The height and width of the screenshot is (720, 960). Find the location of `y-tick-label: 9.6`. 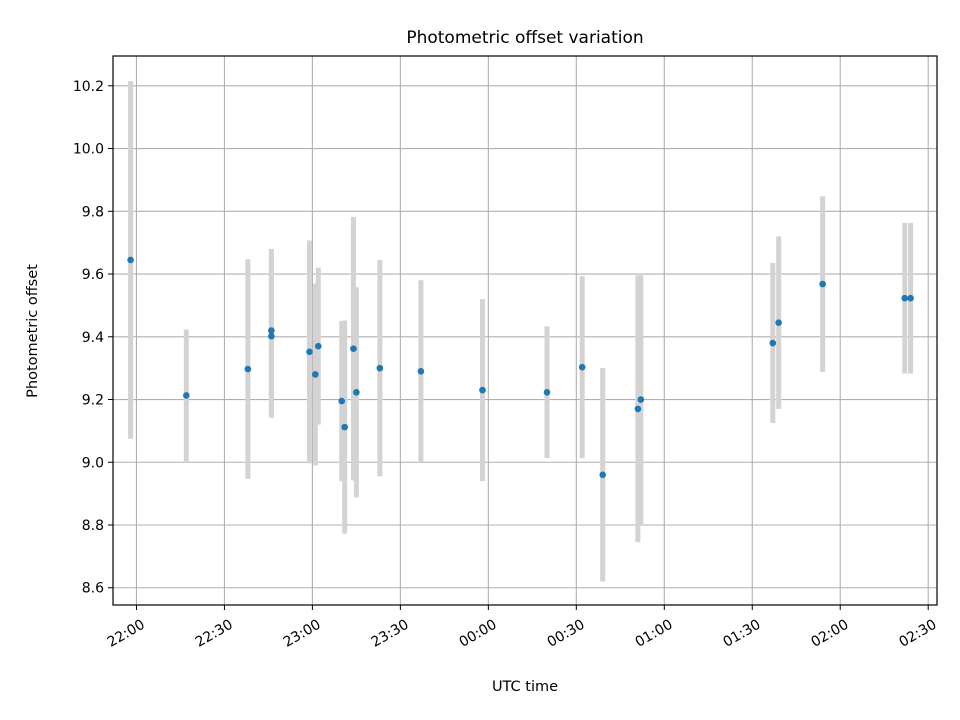

y-tick-label: 9.6 is located at coordinates (93, 275).